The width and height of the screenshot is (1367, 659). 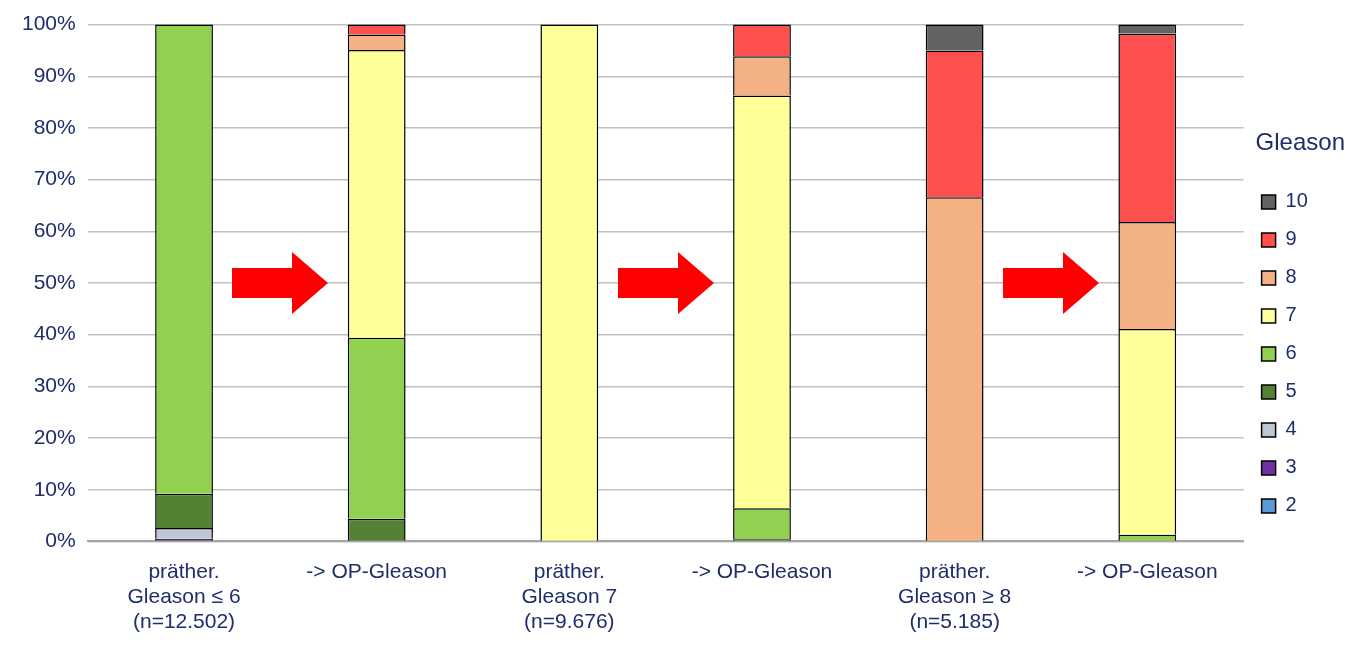 I want to click on y-tick-label: 0%, so click(x=60, y=540).